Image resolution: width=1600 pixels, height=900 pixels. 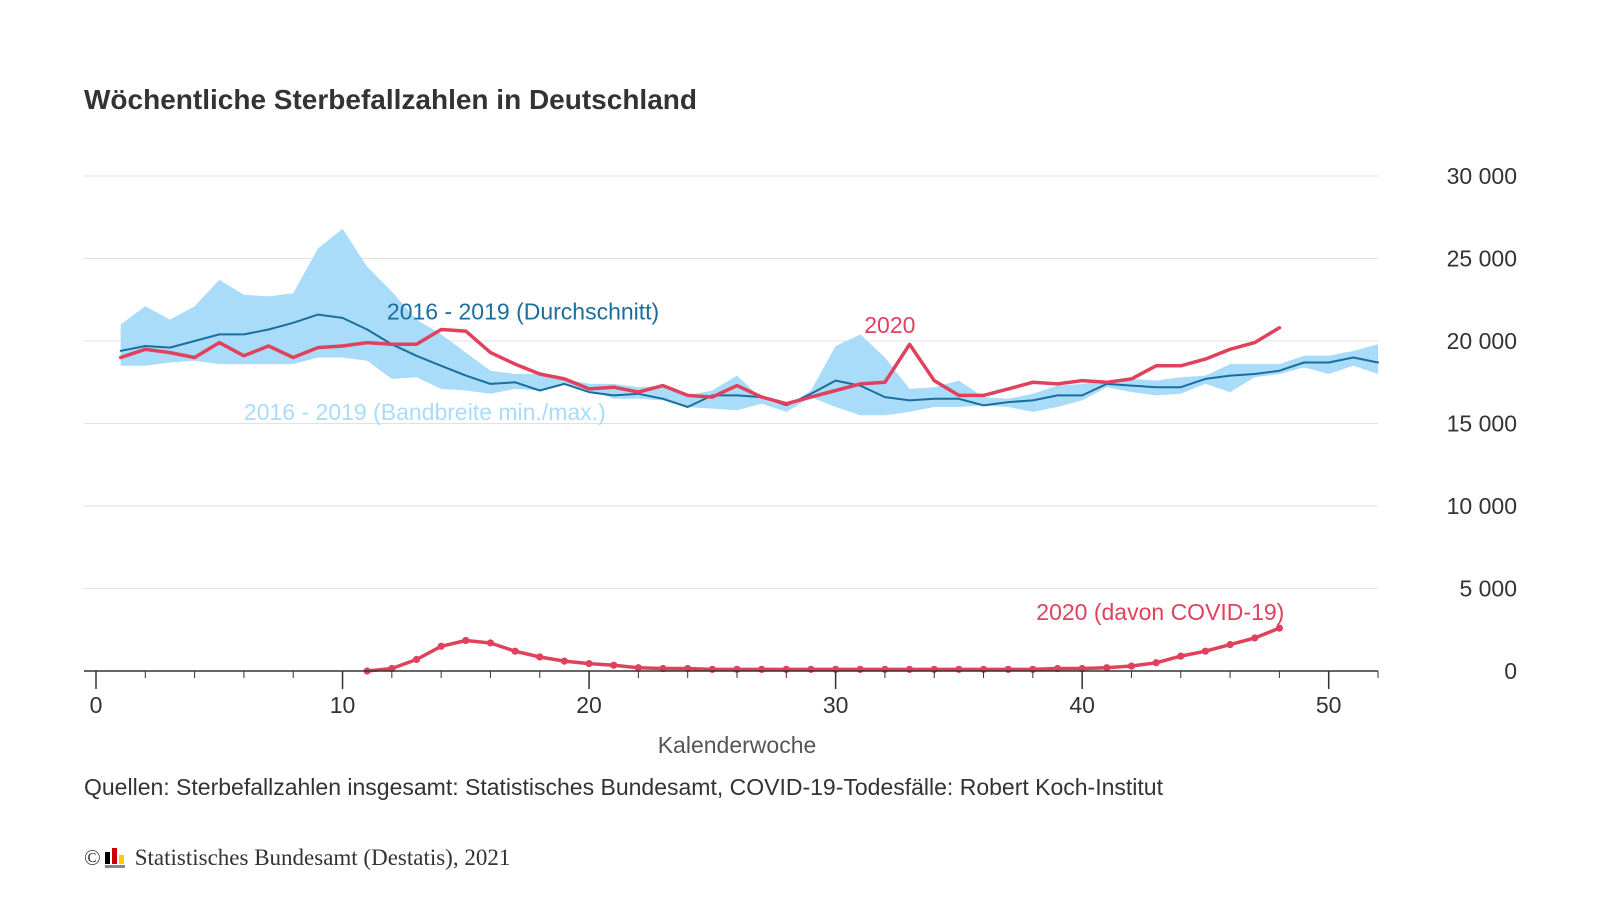 What do you see at coordinates (96, 705) in the screenshot?
I see `x-tick-label: 0` at bounding box center [96, 705].